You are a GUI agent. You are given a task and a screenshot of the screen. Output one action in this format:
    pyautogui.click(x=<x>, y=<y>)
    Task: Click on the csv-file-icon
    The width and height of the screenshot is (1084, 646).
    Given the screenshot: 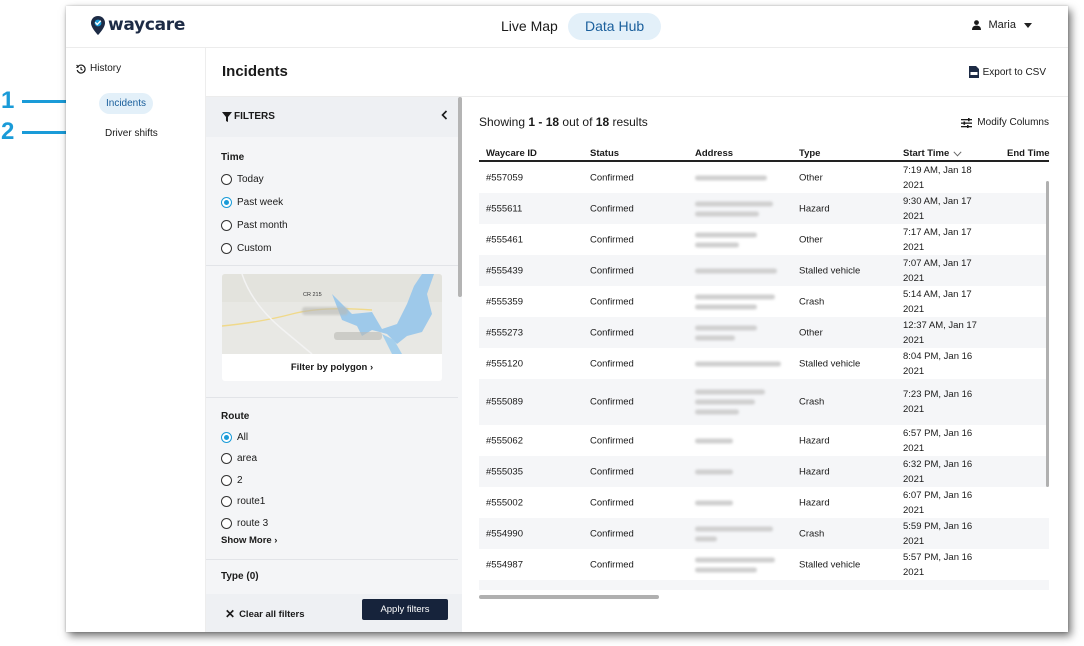 What is the action you would take?
    pyautogui.click(x=973, y=72)
    